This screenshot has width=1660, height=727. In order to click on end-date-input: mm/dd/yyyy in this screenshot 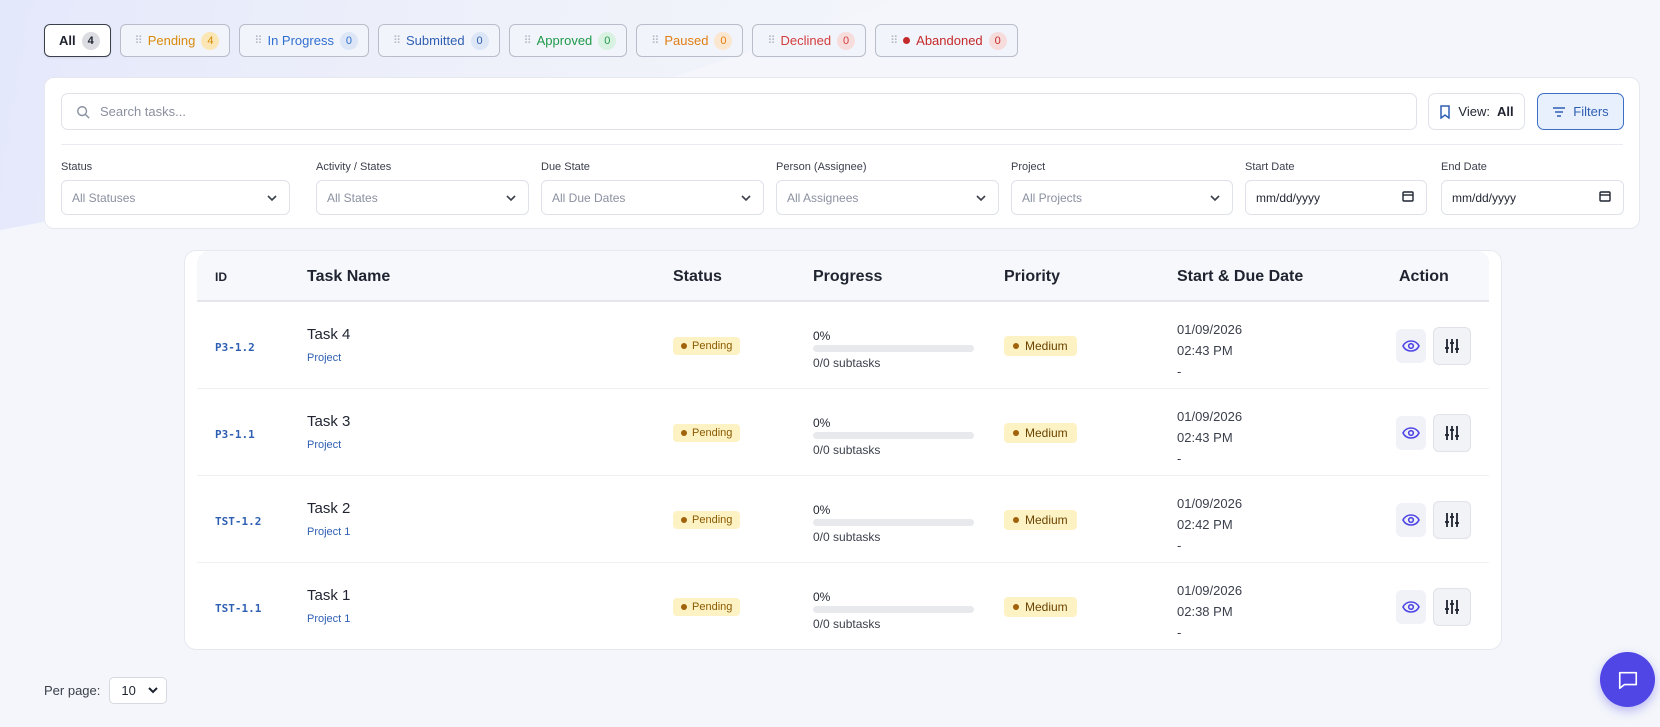, I will do `click(1532, 197)`.